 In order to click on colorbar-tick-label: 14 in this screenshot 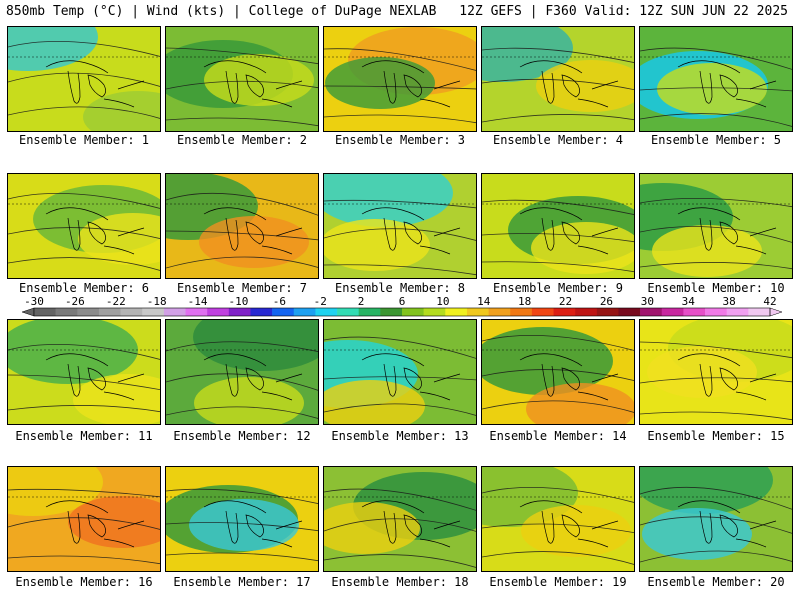, I will do `click(484, 302)`.